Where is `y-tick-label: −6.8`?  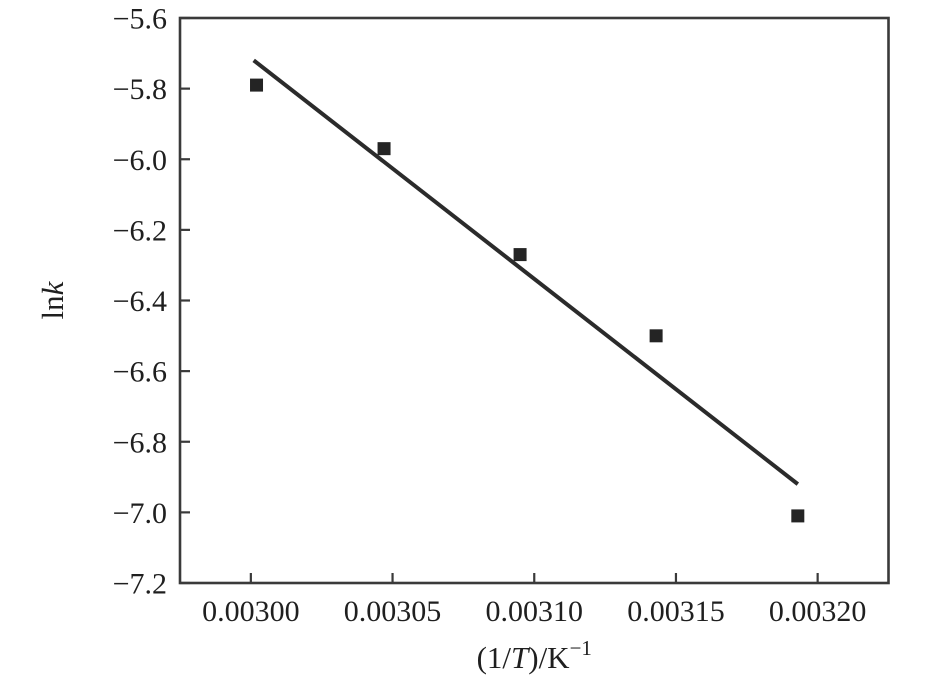 y-tick-label: −6.8 is located at coordinates (140, 442).